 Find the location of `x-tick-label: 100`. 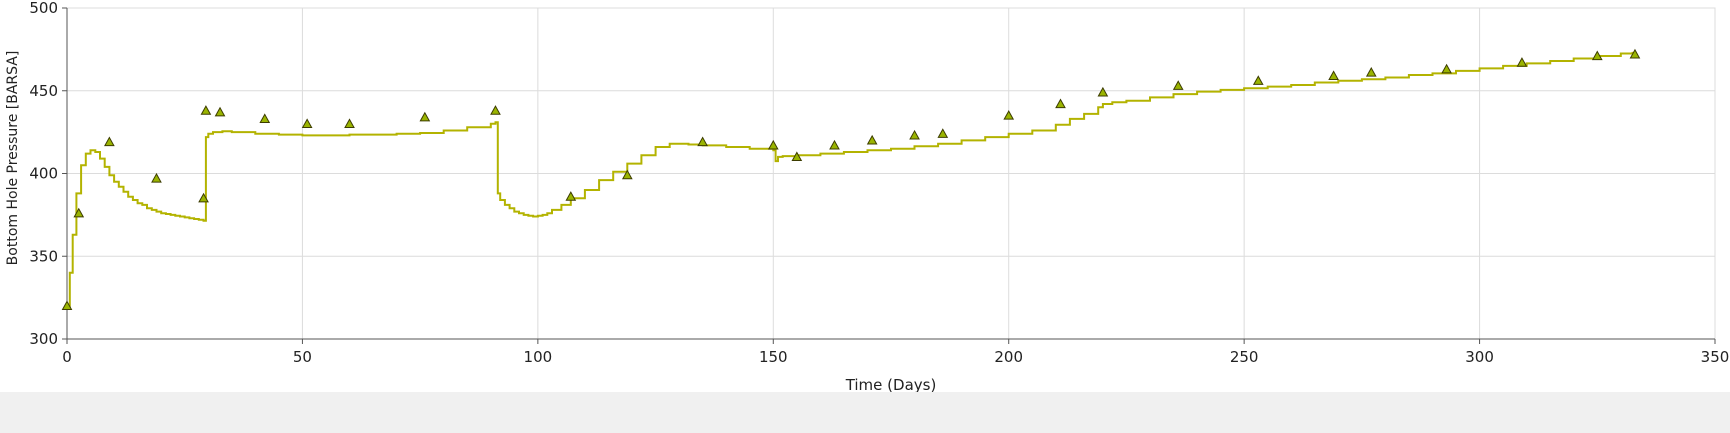

x-tick-label: 100 is located at coordinates (538, 357).